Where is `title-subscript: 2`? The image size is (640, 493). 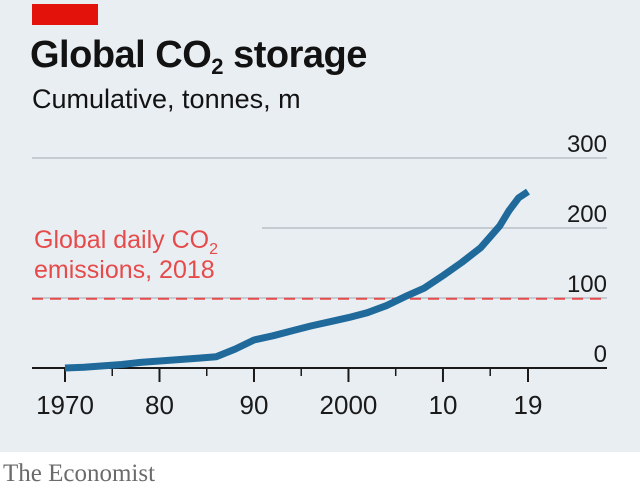
title-subscript: 2 is located at coordinates (217, 66).